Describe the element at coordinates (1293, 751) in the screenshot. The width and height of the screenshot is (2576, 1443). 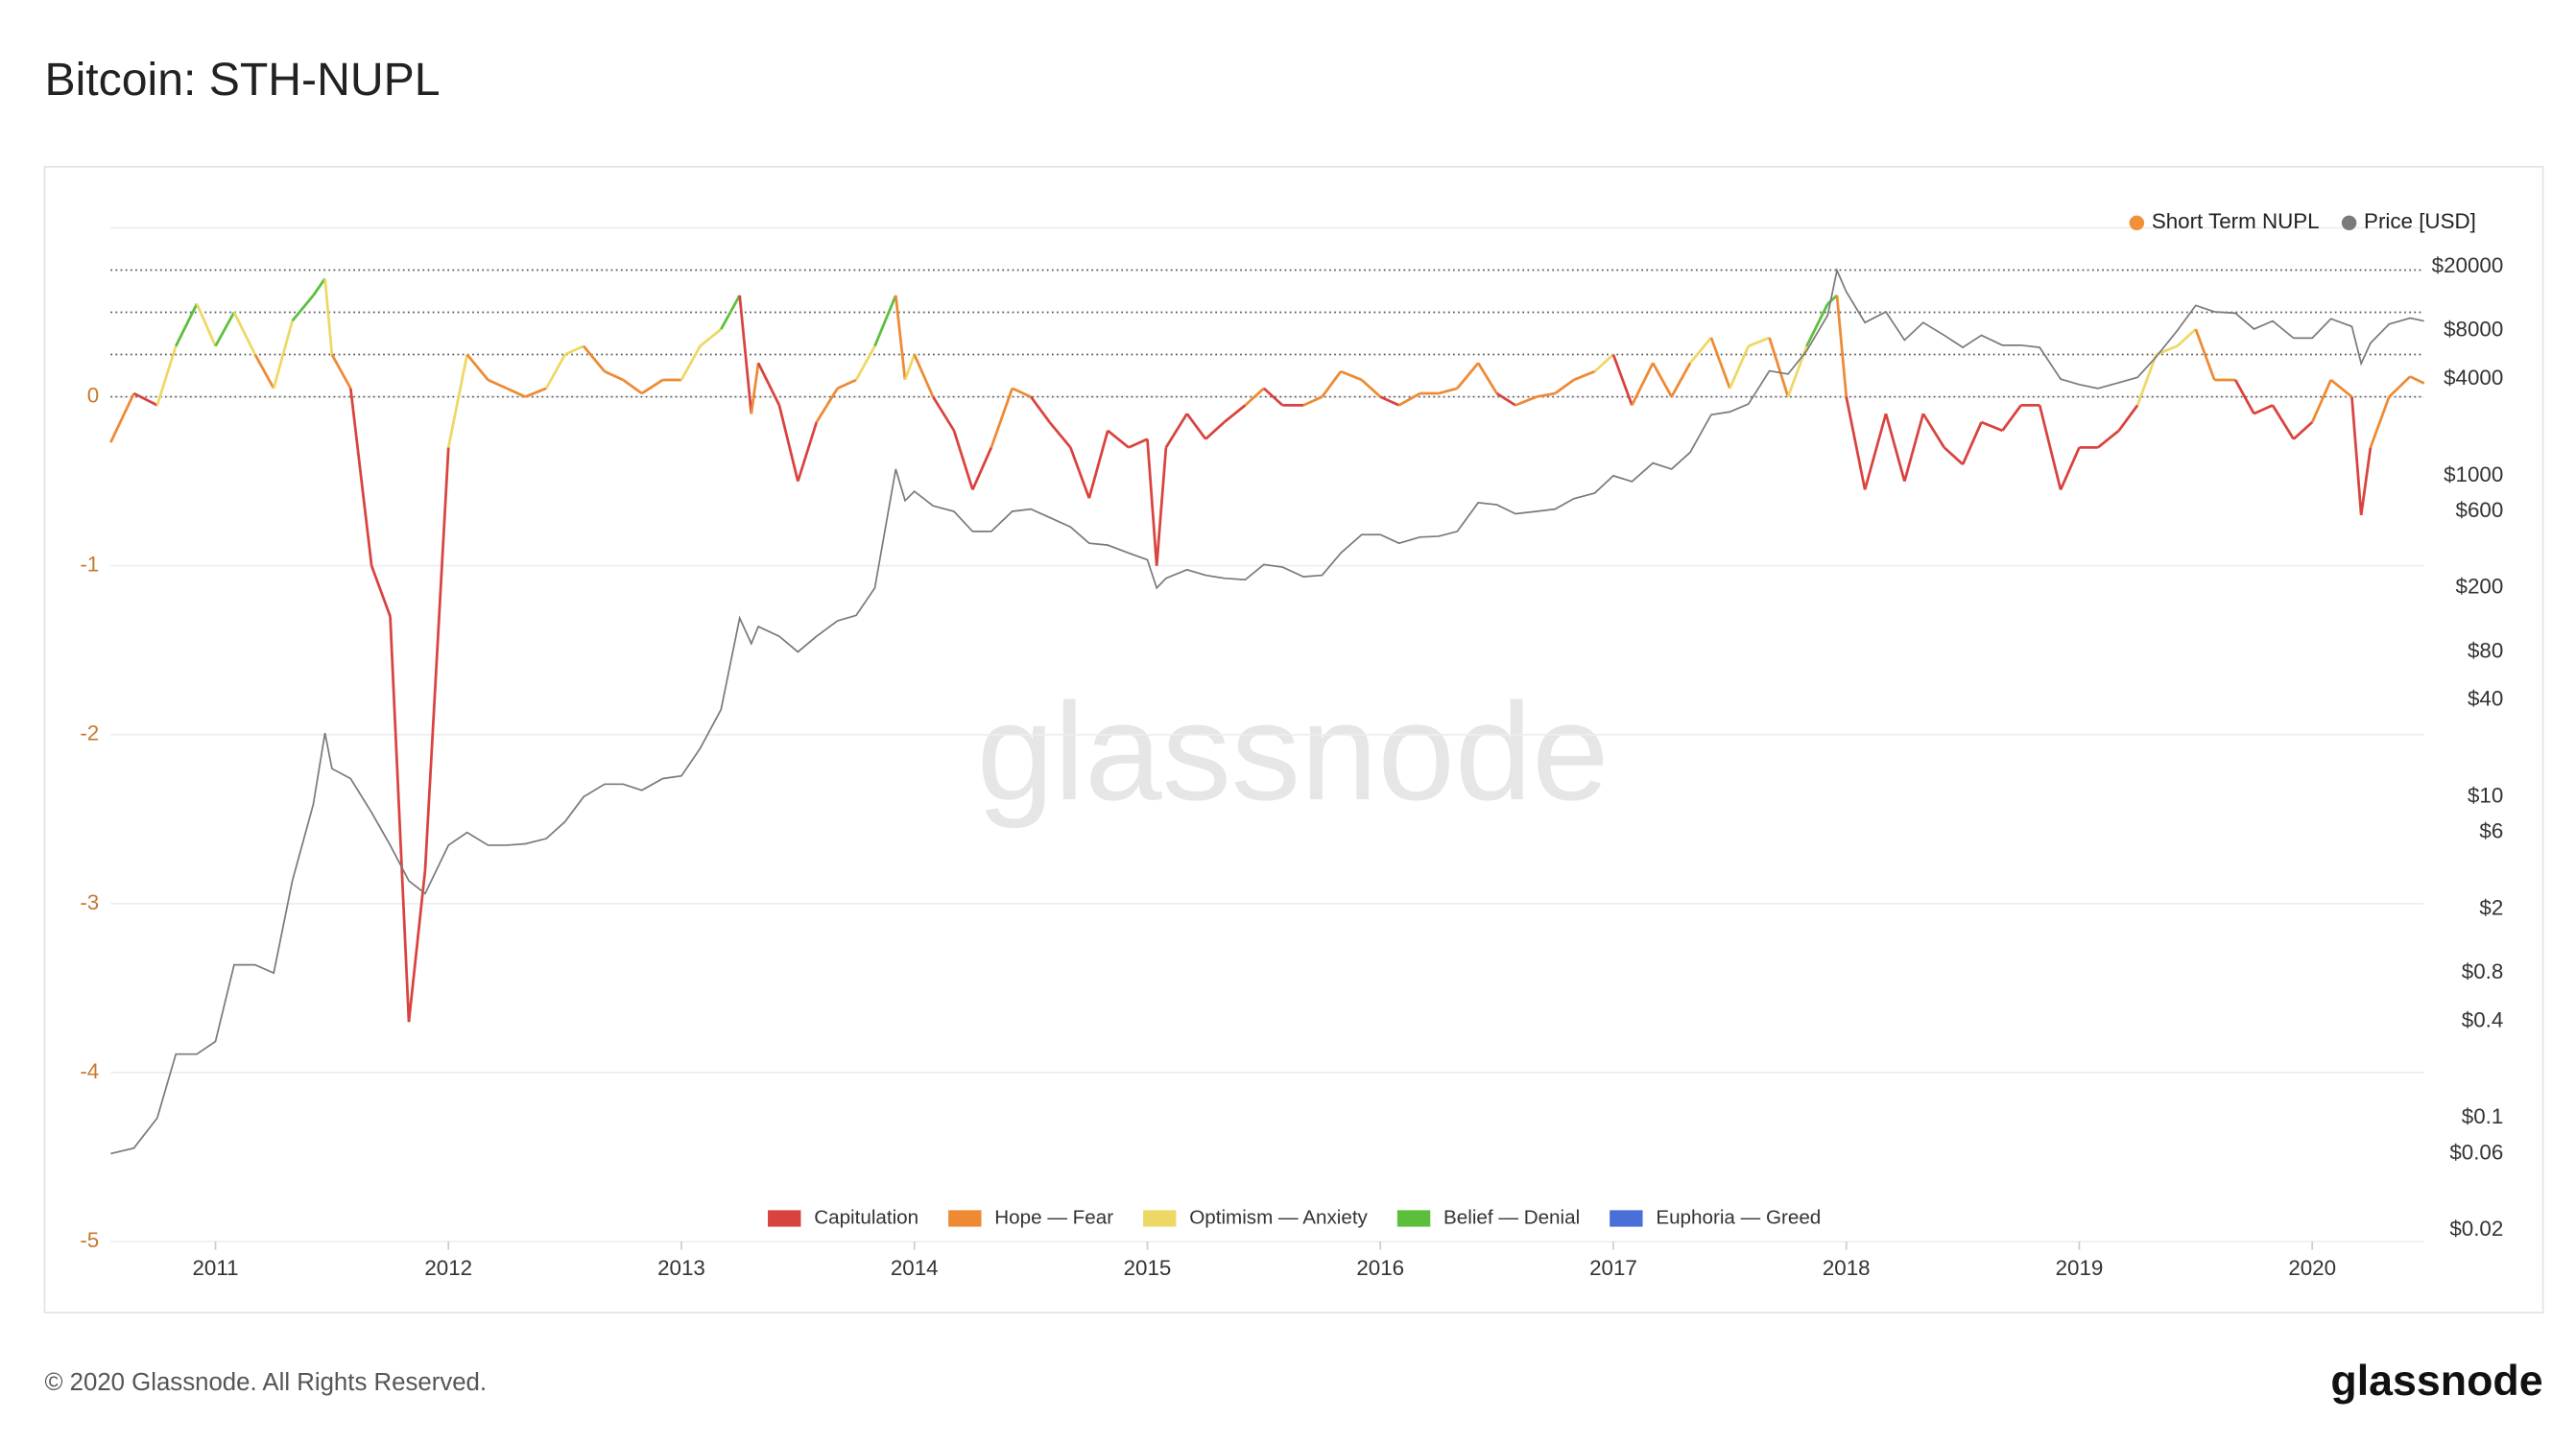
I see `watermark: glassnode` at that location.